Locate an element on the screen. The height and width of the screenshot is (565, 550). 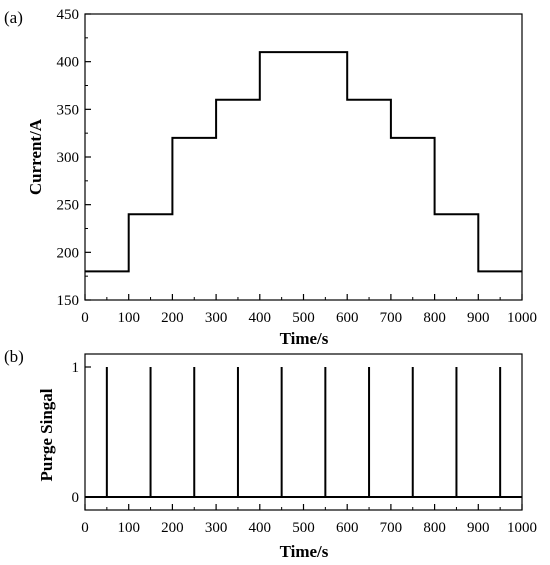
panel-a-label: (a) is located at coordinates (13, 17).